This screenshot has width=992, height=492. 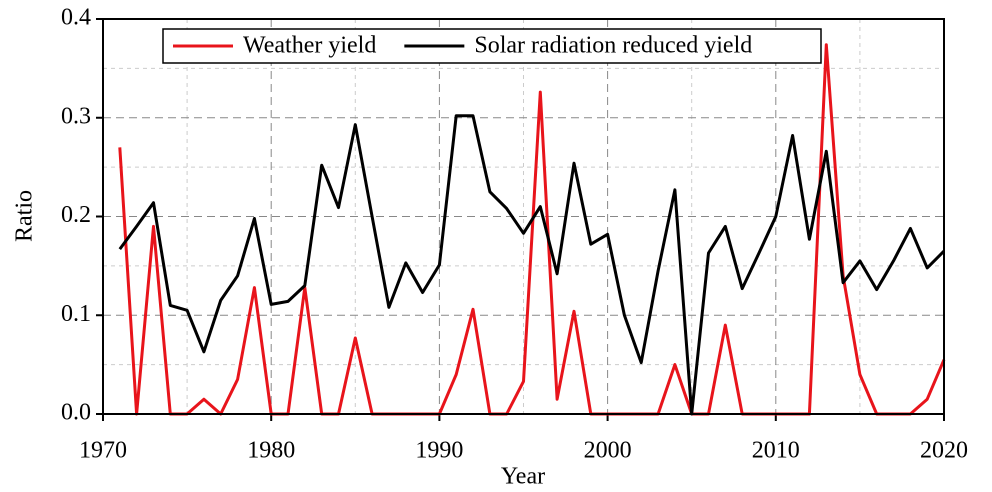 I want to click on x-tick-label: 2010, so click(x=776, y=451).